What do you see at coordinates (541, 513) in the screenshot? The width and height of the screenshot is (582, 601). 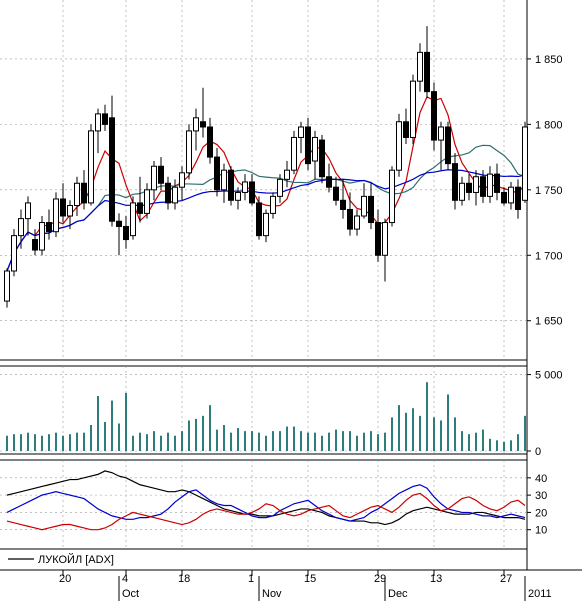 I see `y-tick-label: 20` at bounding box center [541, 513].